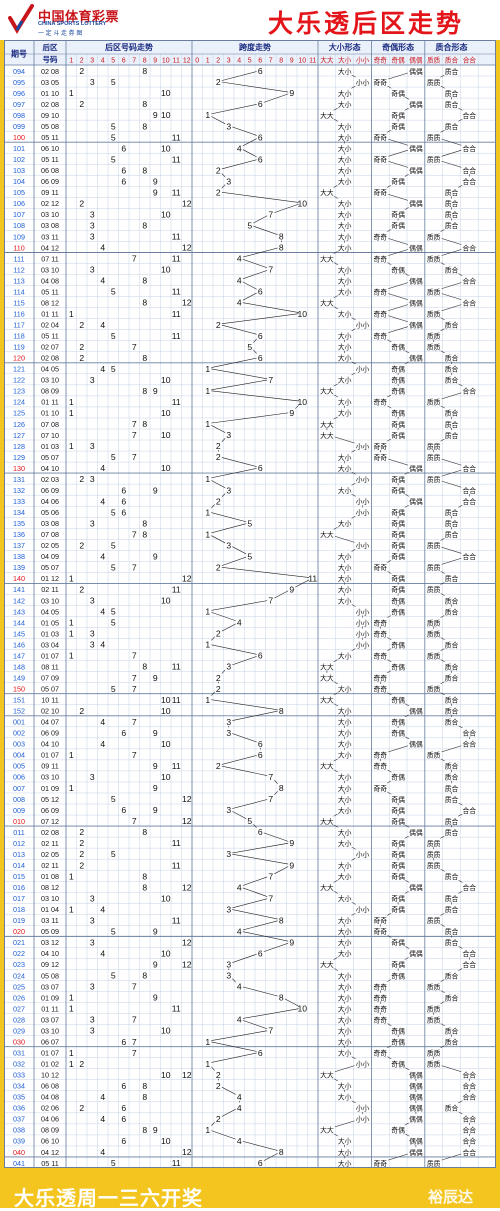 The width and height of the screenshot is (500, 1211). I want to click on trend-tick-label: 8, so click(145, 61).